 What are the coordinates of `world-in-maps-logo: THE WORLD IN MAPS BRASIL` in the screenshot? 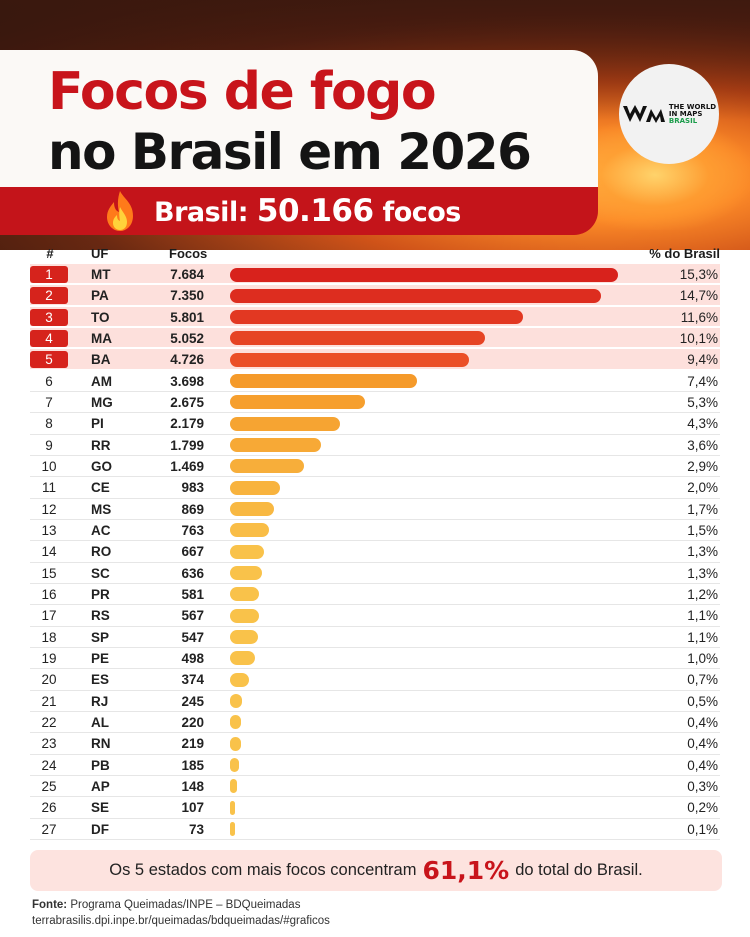 It's located at (669, 114).